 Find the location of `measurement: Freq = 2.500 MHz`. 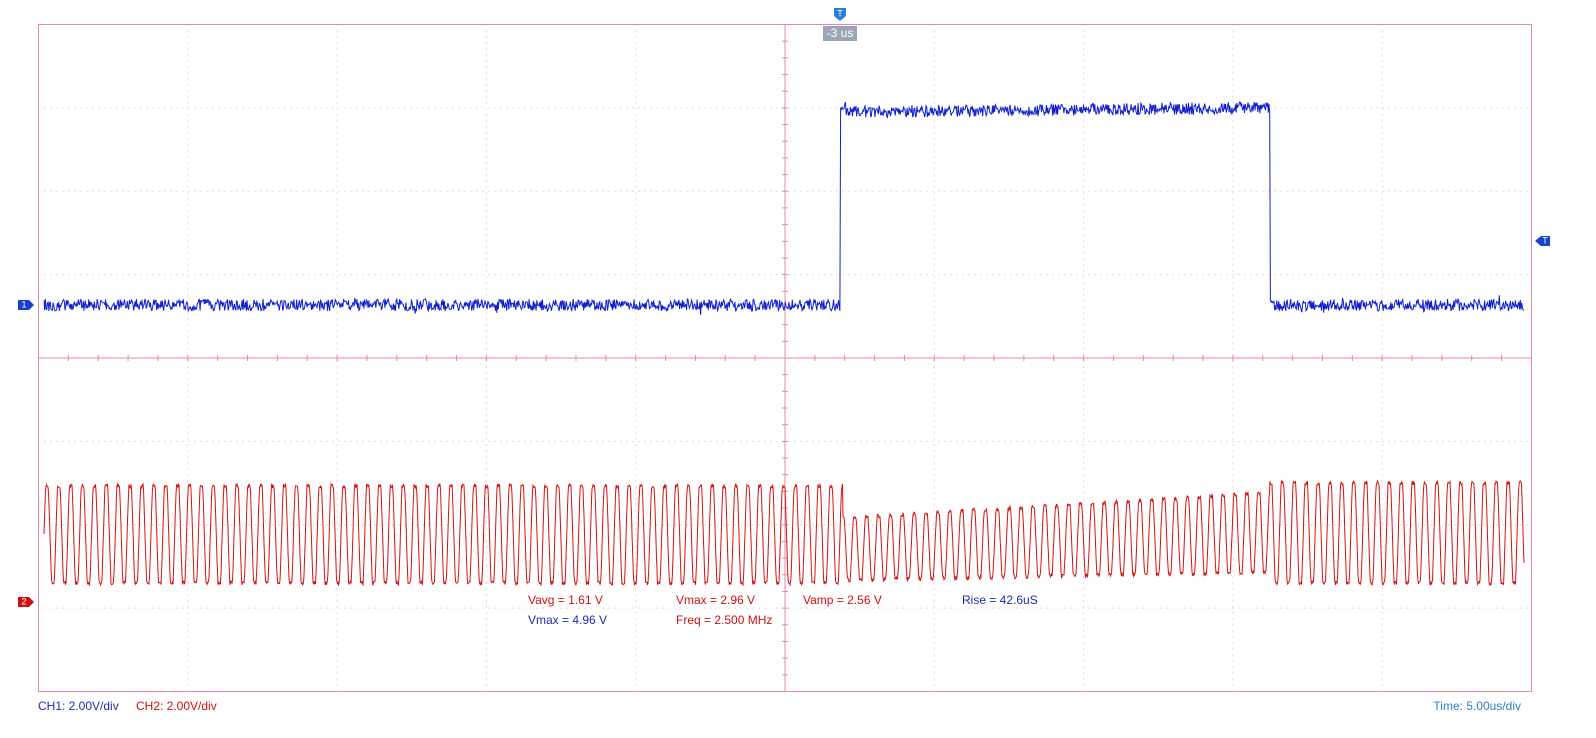

measurement: Freq = 2.500 MHz is located at coordinates (724, 620).